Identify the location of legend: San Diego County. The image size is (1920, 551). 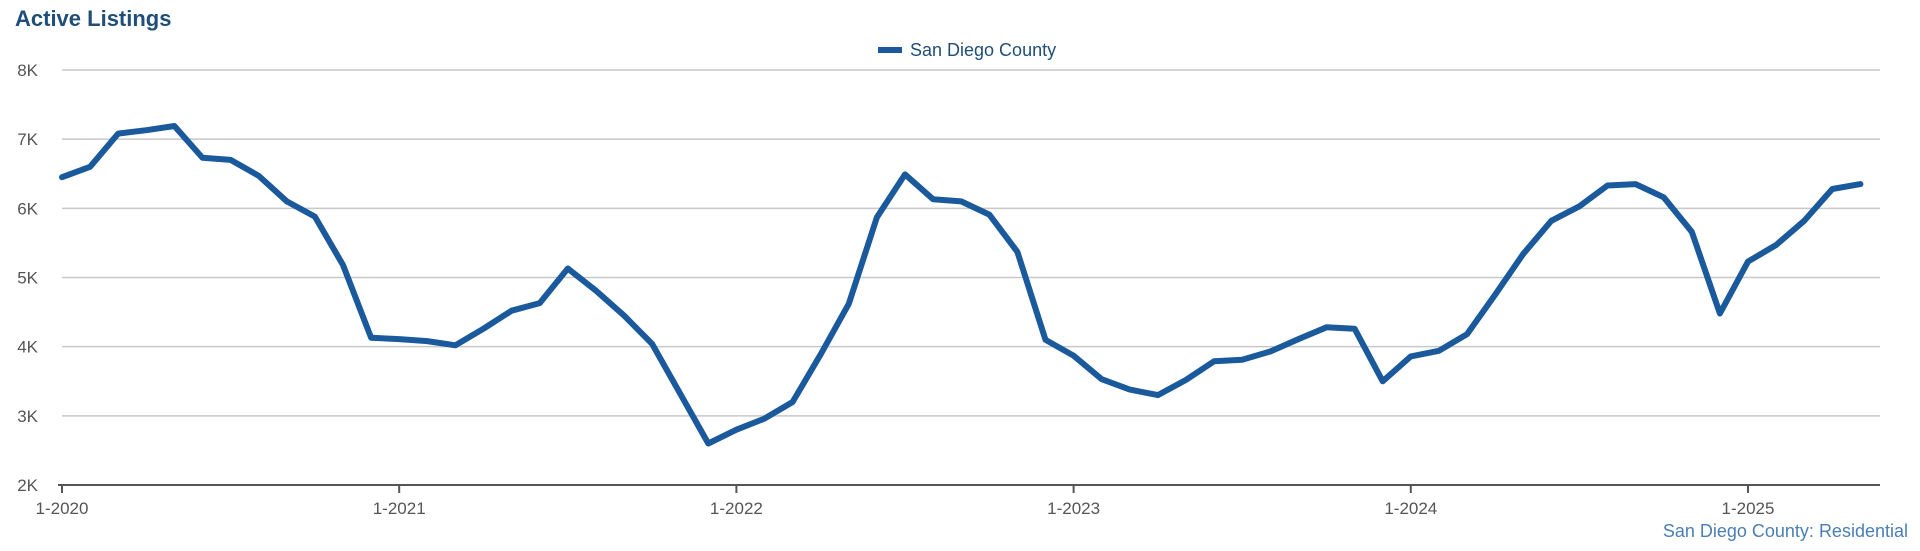
(967, 50).